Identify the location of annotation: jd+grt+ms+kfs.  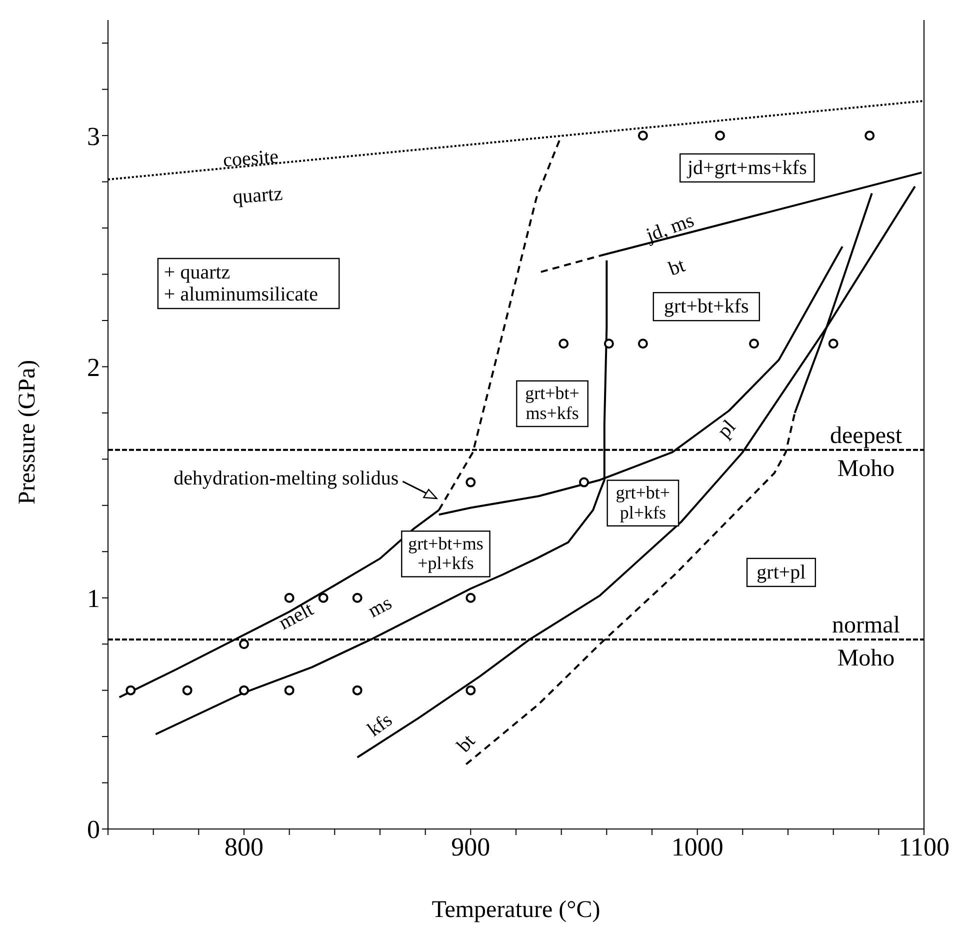
(747, 167).